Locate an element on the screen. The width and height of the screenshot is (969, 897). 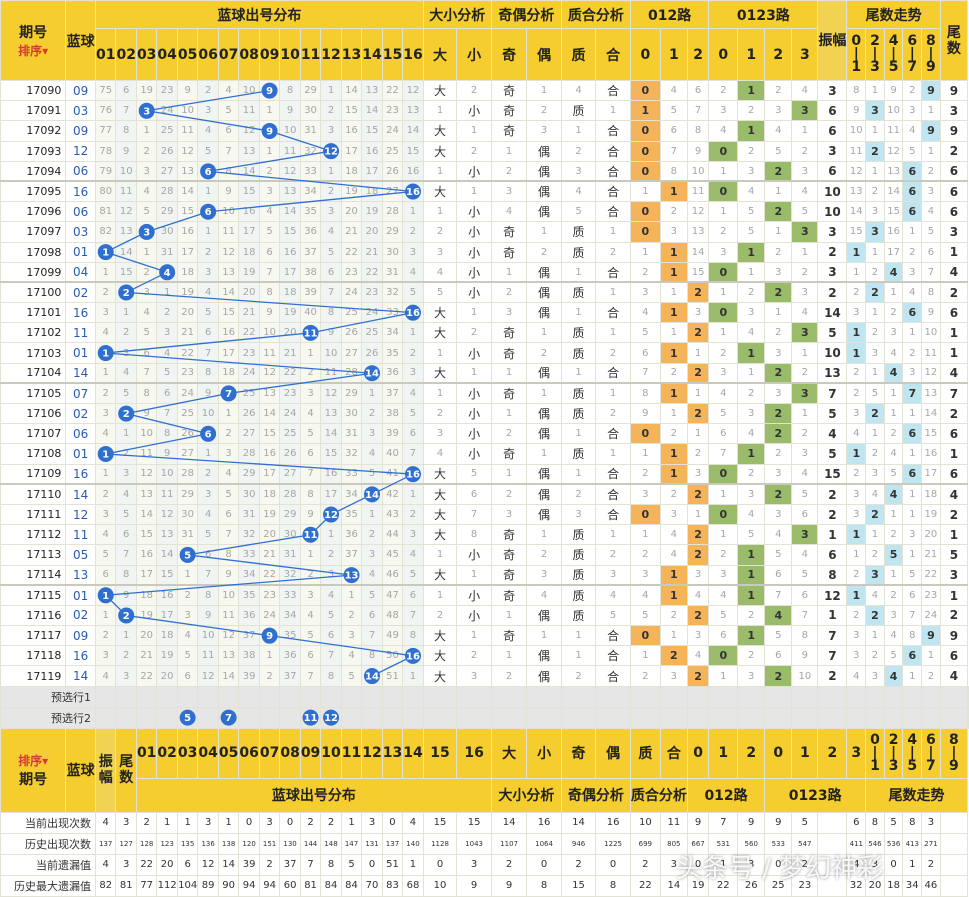
preselect-row: 预选行2 is located at coordinates (484, 717).